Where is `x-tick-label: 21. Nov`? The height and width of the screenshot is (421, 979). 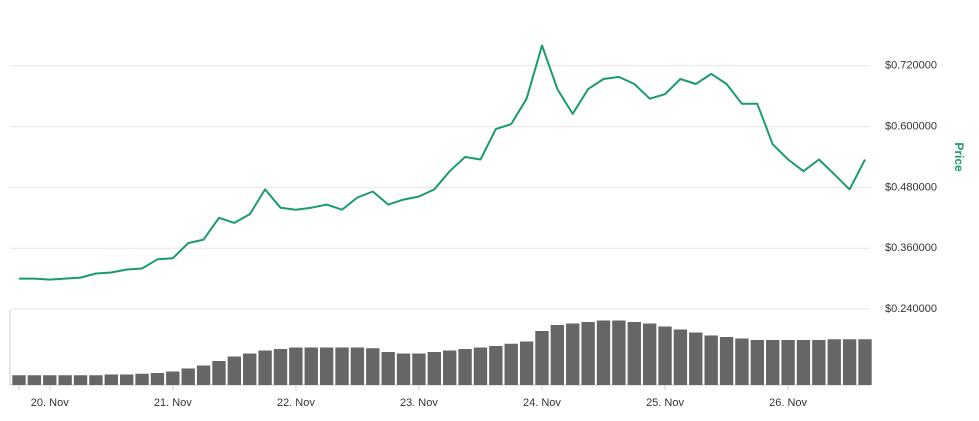
x-tick-label: 21. Nov is located at coordinates (173, 403).